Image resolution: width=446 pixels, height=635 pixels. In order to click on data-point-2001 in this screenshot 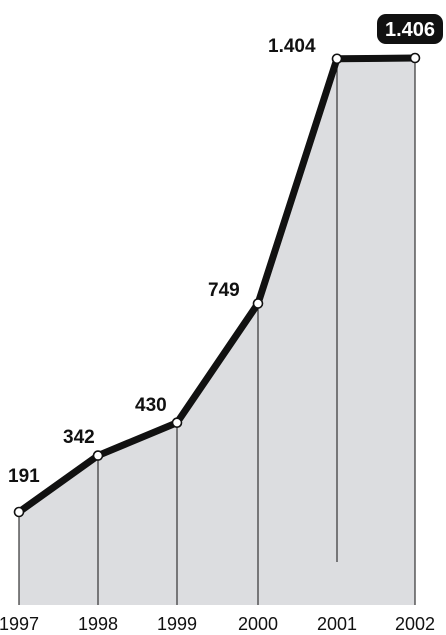, I will do `click(337, 59)`.